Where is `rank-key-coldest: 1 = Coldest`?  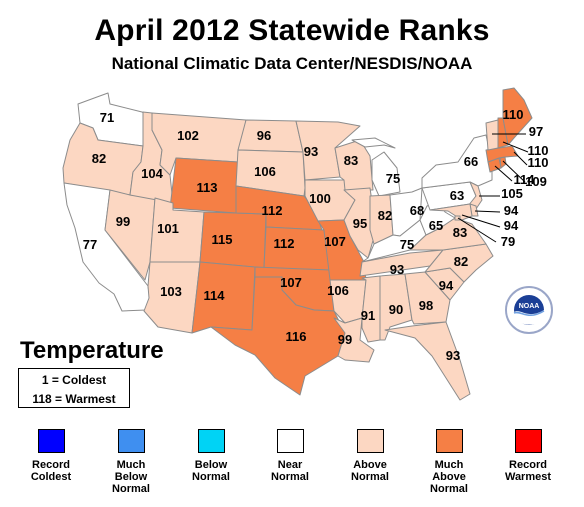 rank-key-coldest: 1 = Coldest is located at coordinates (74, 380).